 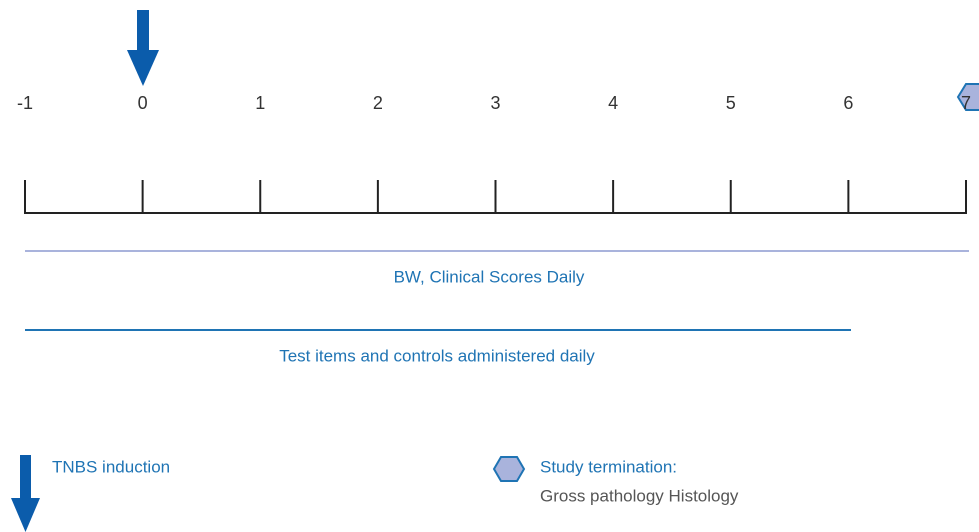 I want to click on legend-label: TNBS induction, so click(x=111, y=466).